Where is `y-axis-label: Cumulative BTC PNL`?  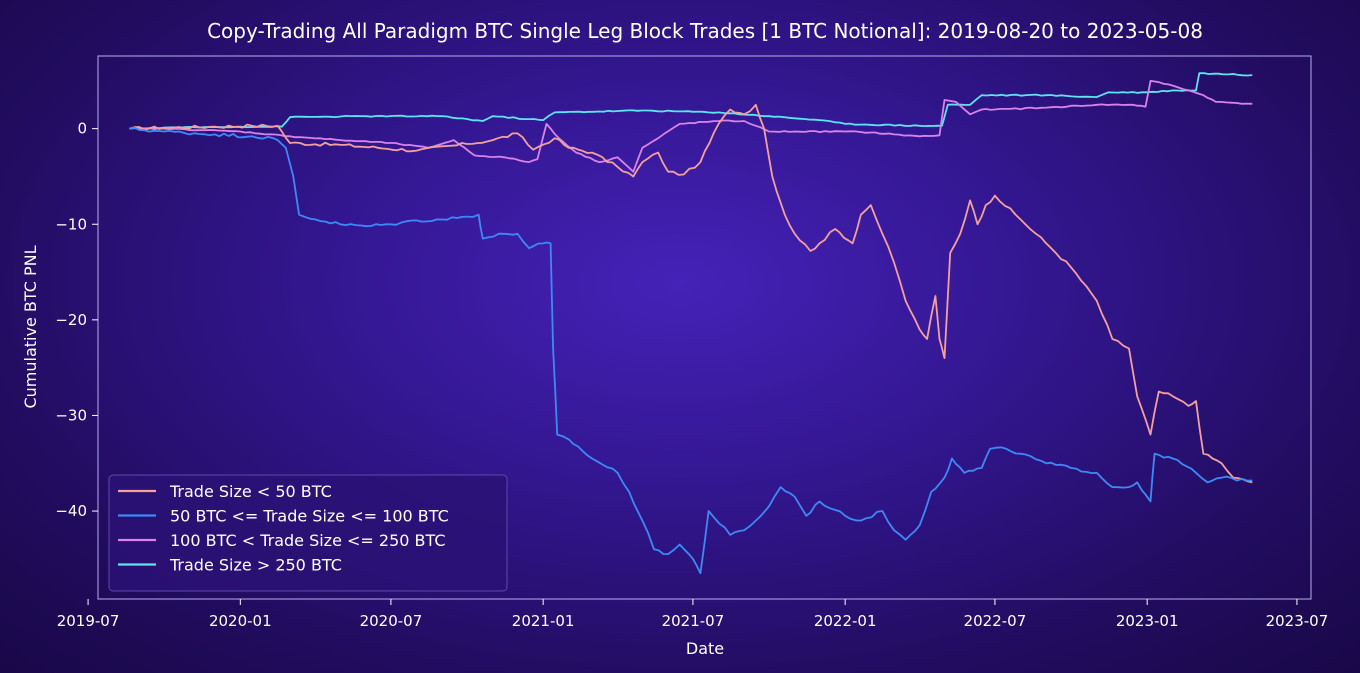
y-axis-label: Cumulative BTC PNL is located at coordinates (30, 326).